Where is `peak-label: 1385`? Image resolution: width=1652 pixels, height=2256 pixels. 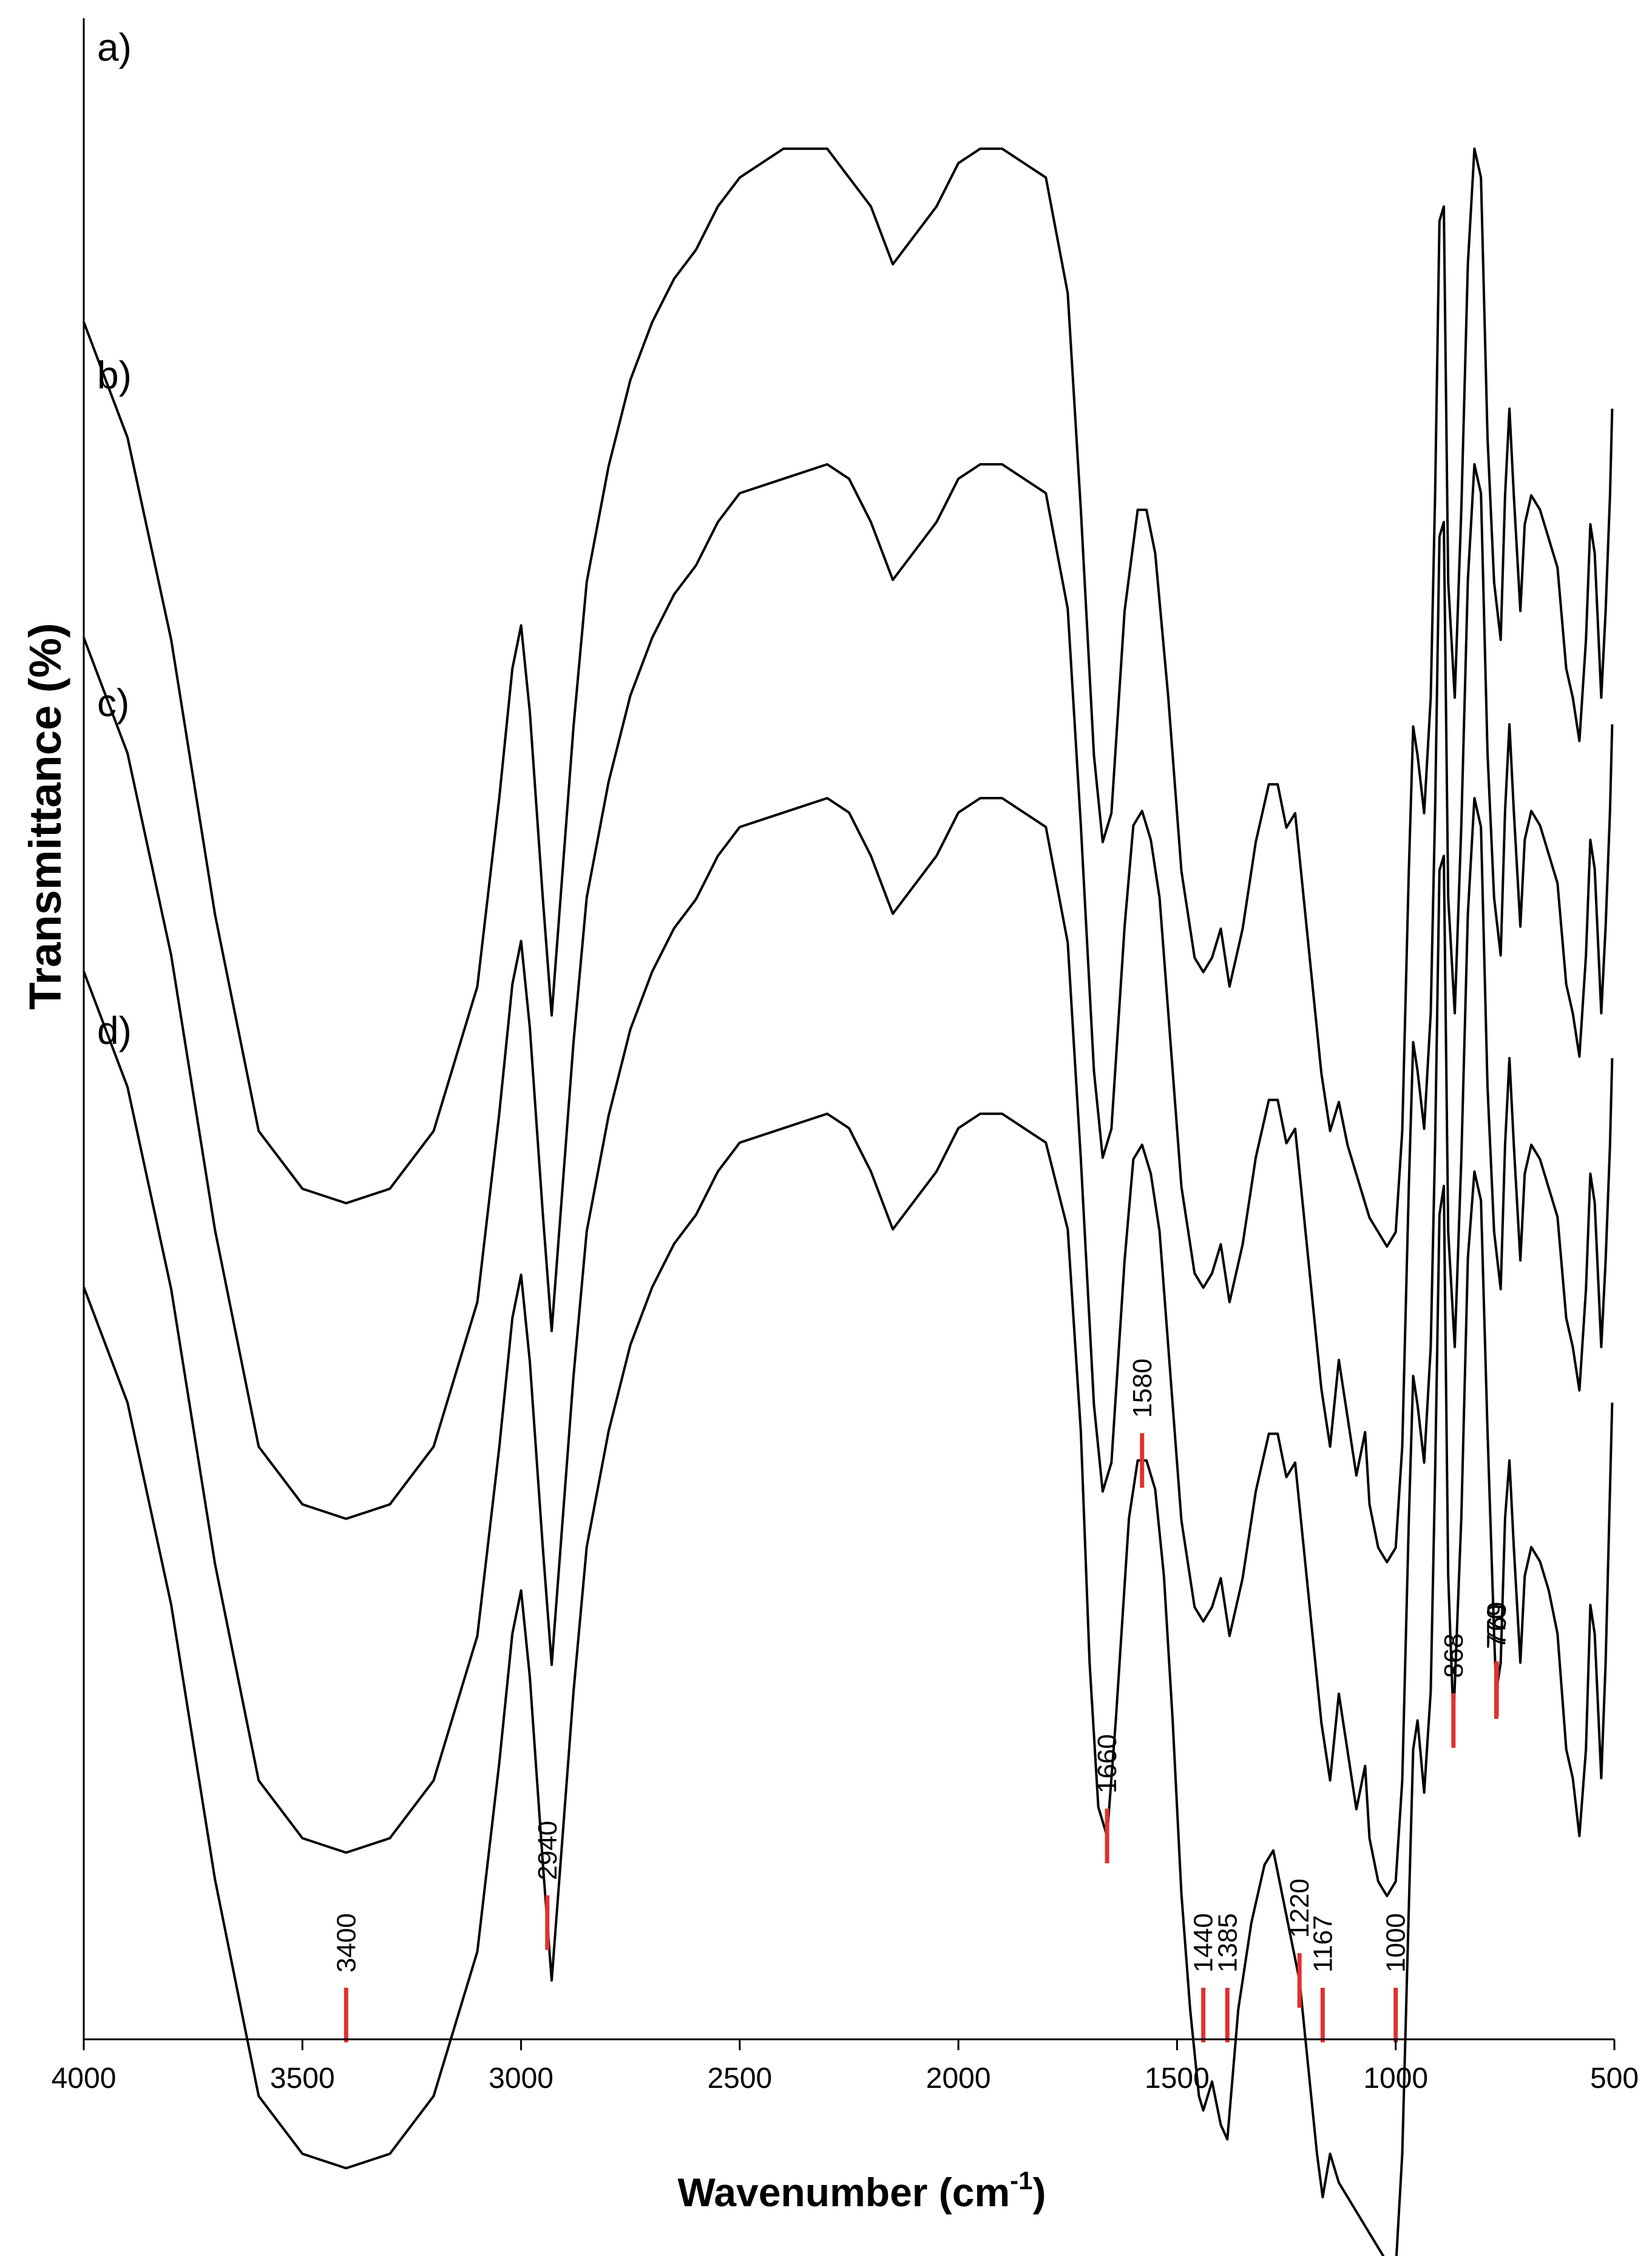 peak-label: 1385 is located at coordinates (1228, 1943).